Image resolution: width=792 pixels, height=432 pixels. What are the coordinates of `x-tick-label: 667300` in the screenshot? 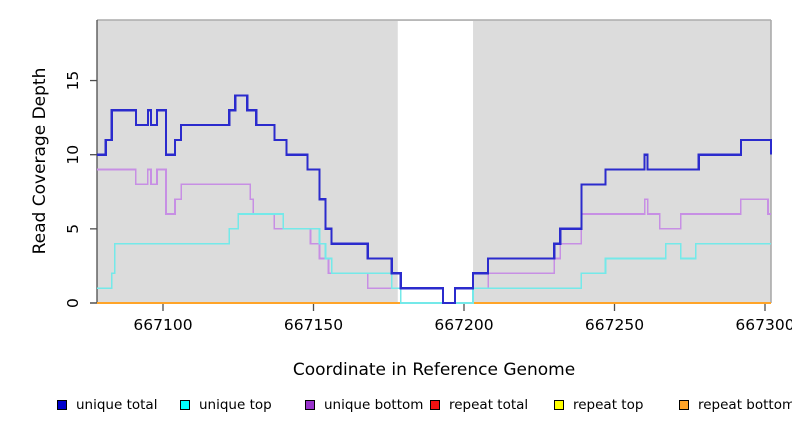 It's located at (763, 325).